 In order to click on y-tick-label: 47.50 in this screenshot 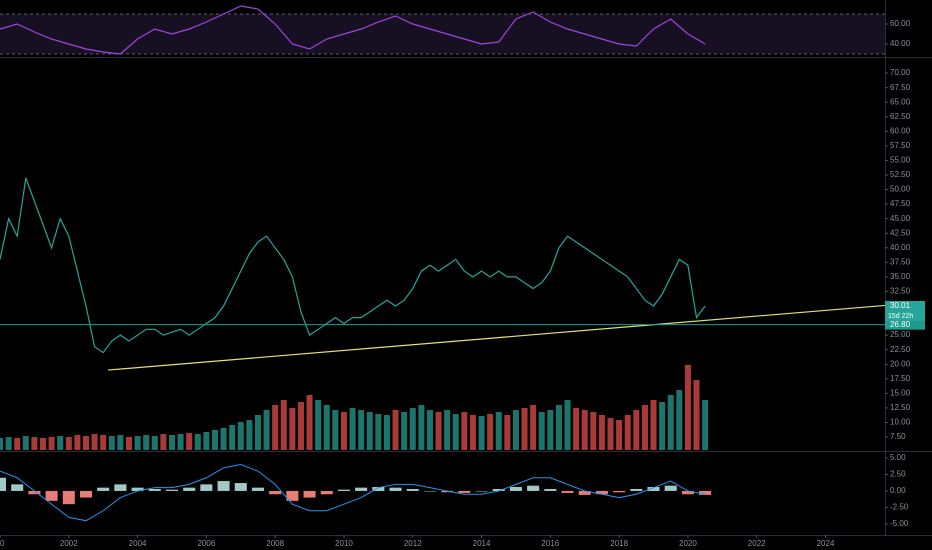, I will do `click(900, 203)`.